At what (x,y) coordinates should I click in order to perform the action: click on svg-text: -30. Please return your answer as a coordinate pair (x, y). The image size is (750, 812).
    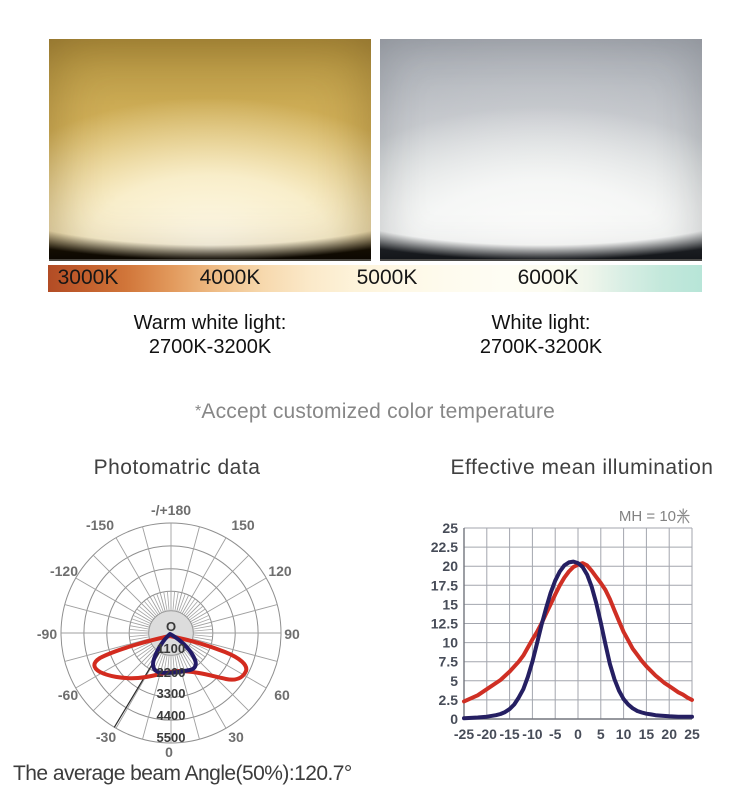
    Looking at the image, I should click on (106, 737).